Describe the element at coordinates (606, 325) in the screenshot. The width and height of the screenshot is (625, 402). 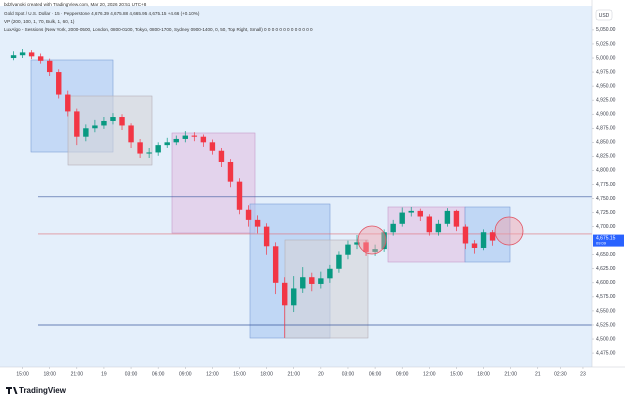
I see `y-tick-label: 4,525.00` at that location.